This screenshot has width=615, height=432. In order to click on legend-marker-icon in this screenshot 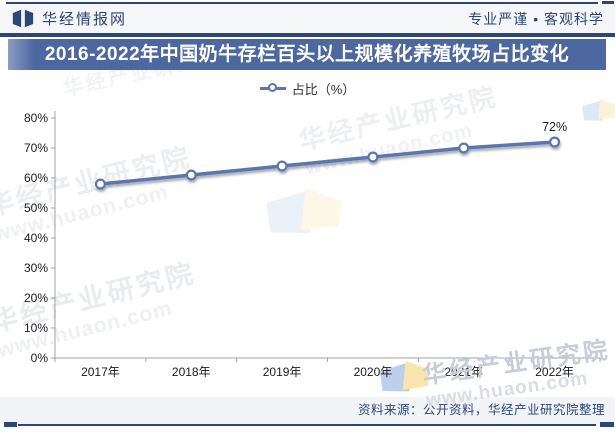, I will do `click(272, 88)`.